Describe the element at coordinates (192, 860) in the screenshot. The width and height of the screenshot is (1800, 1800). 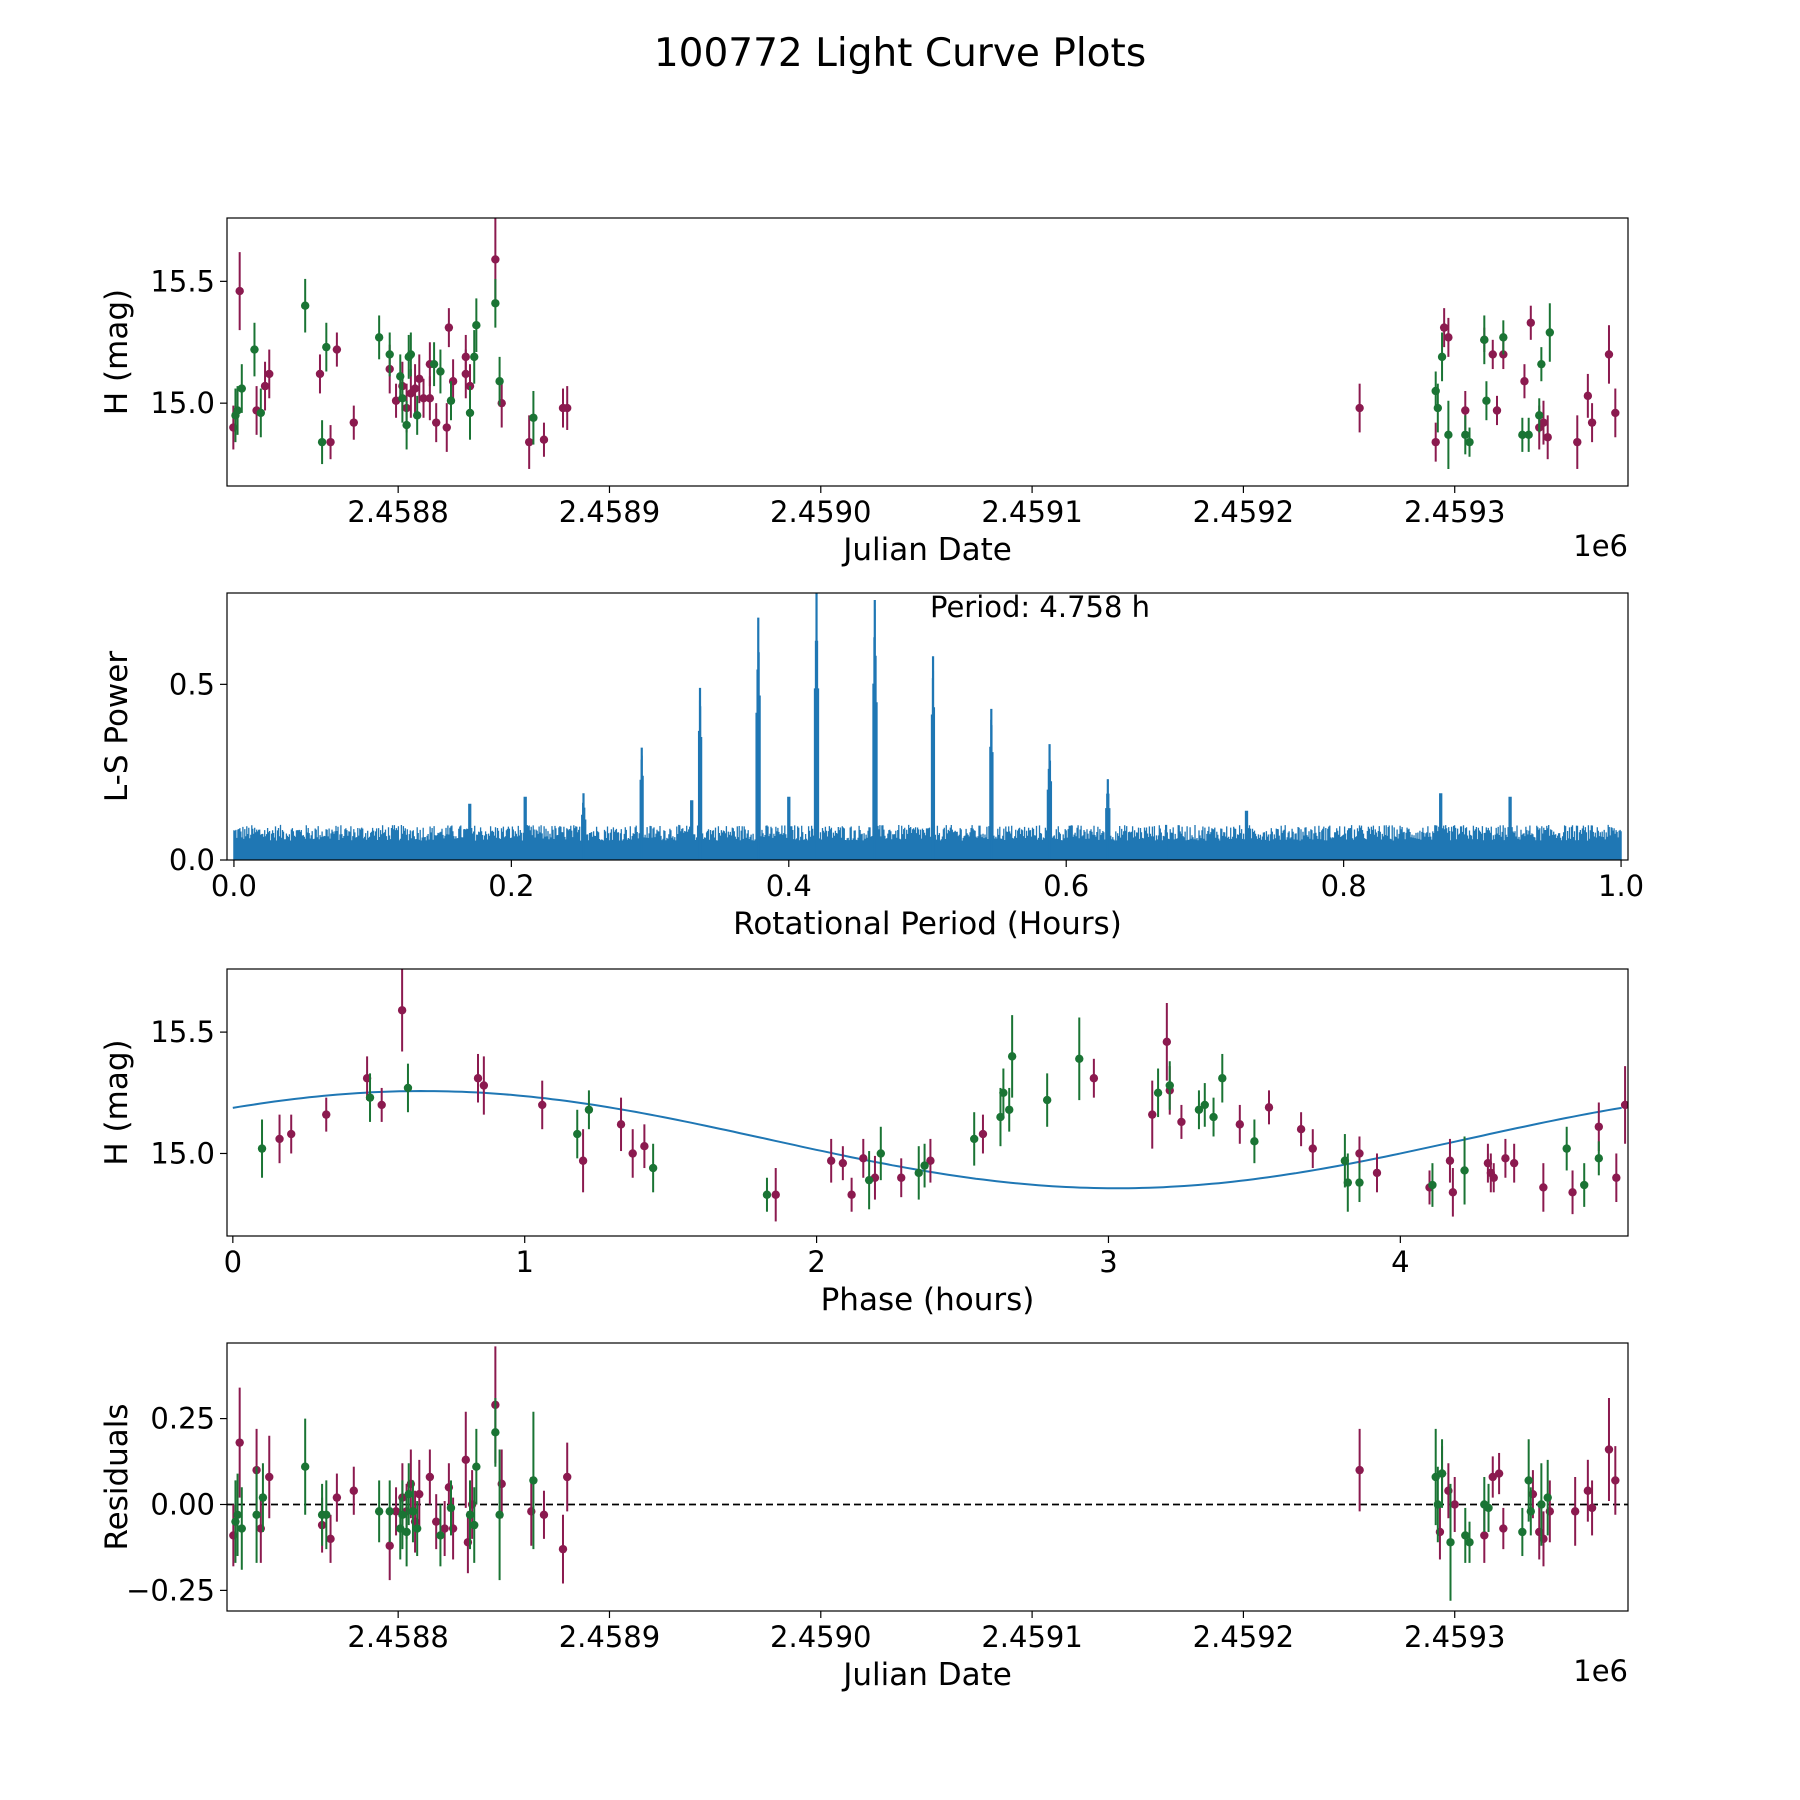
I see `y-tick-label: 0.0` at that location.